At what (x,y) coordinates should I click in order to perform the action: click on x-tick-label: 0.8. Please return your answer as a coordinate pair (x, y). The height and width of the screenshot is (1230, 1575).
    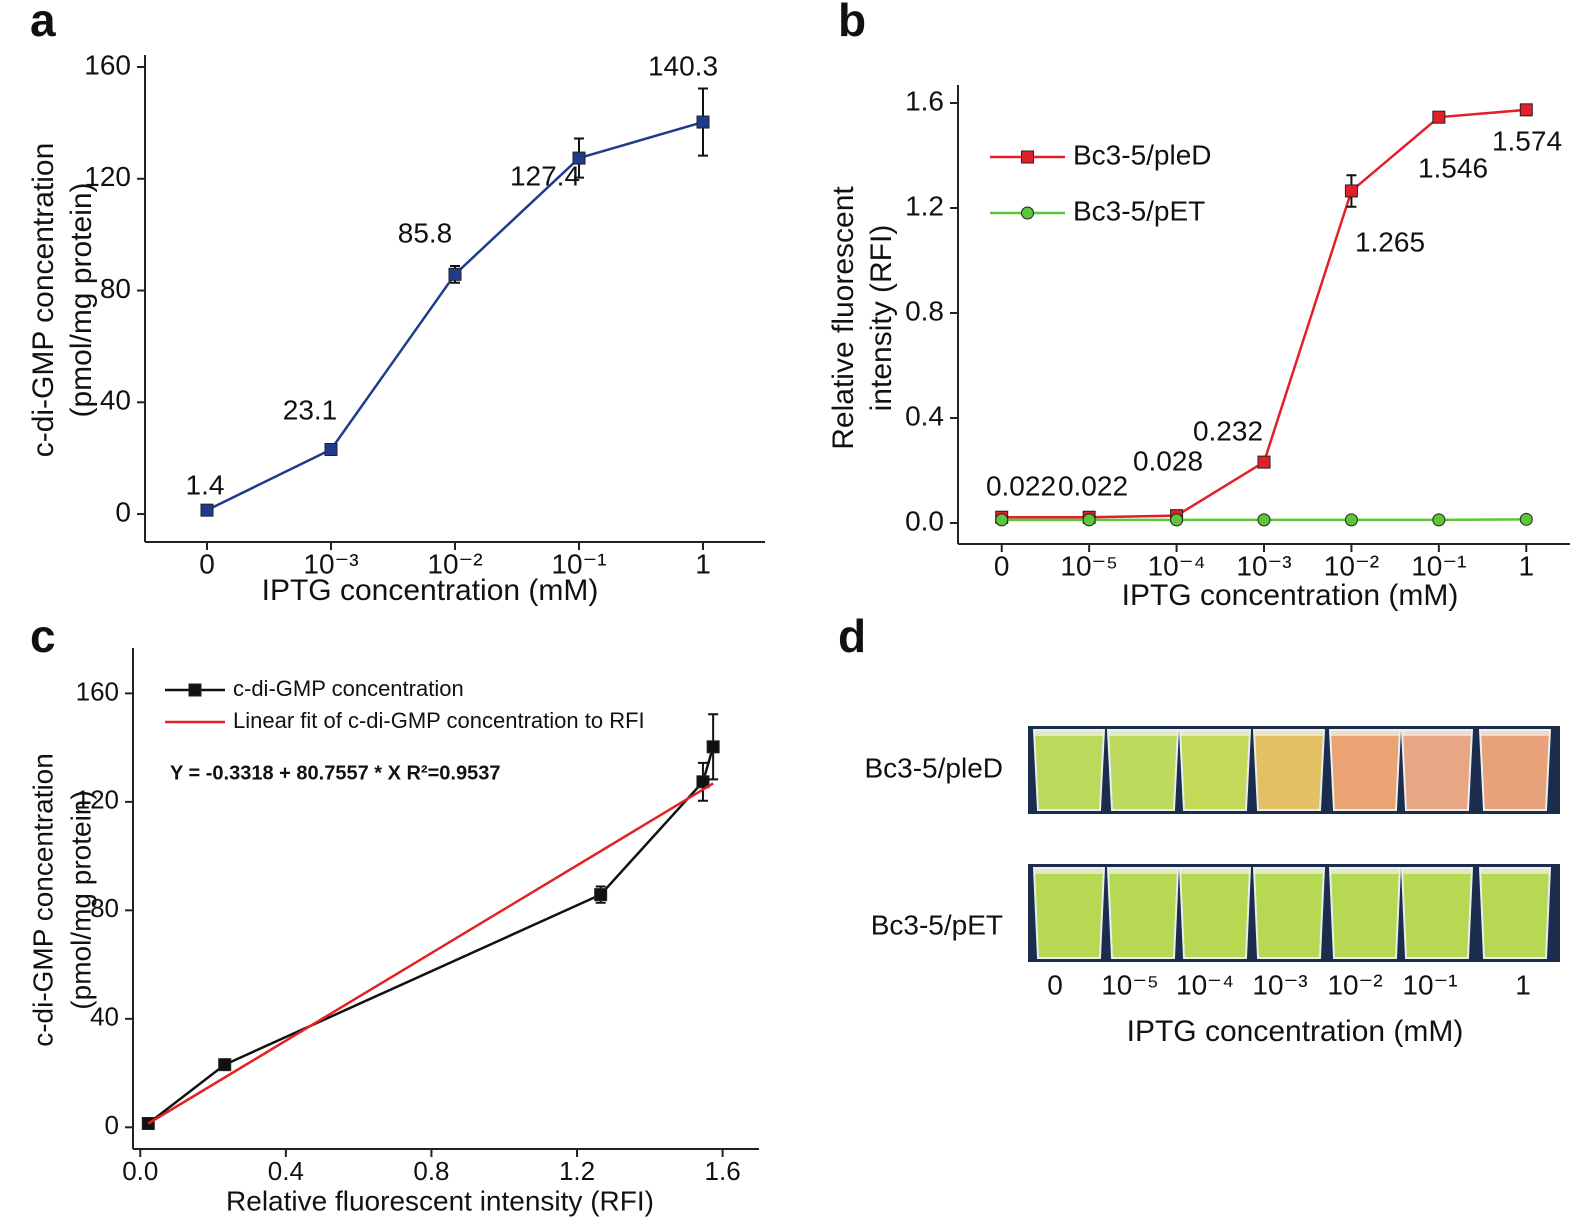
    Looking at the image, I should click on (431, 1171).